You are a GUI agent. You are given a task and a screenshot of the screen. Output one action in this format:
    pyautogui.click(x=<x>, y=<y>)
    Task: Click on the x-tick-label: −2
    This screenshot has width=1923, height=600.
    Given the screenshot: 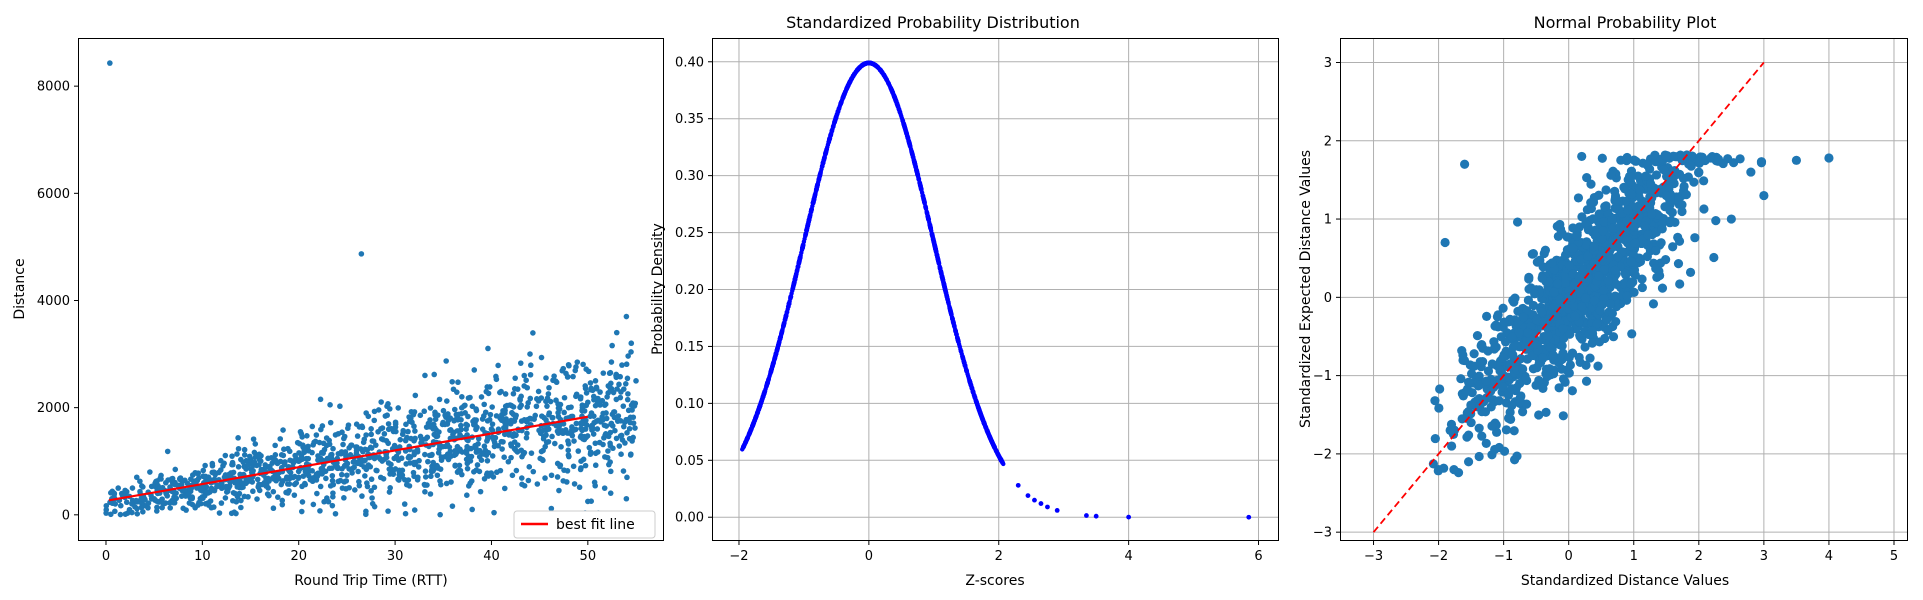 What is the action you would take?
    pyautogui.click(x=1438, y=556)
    